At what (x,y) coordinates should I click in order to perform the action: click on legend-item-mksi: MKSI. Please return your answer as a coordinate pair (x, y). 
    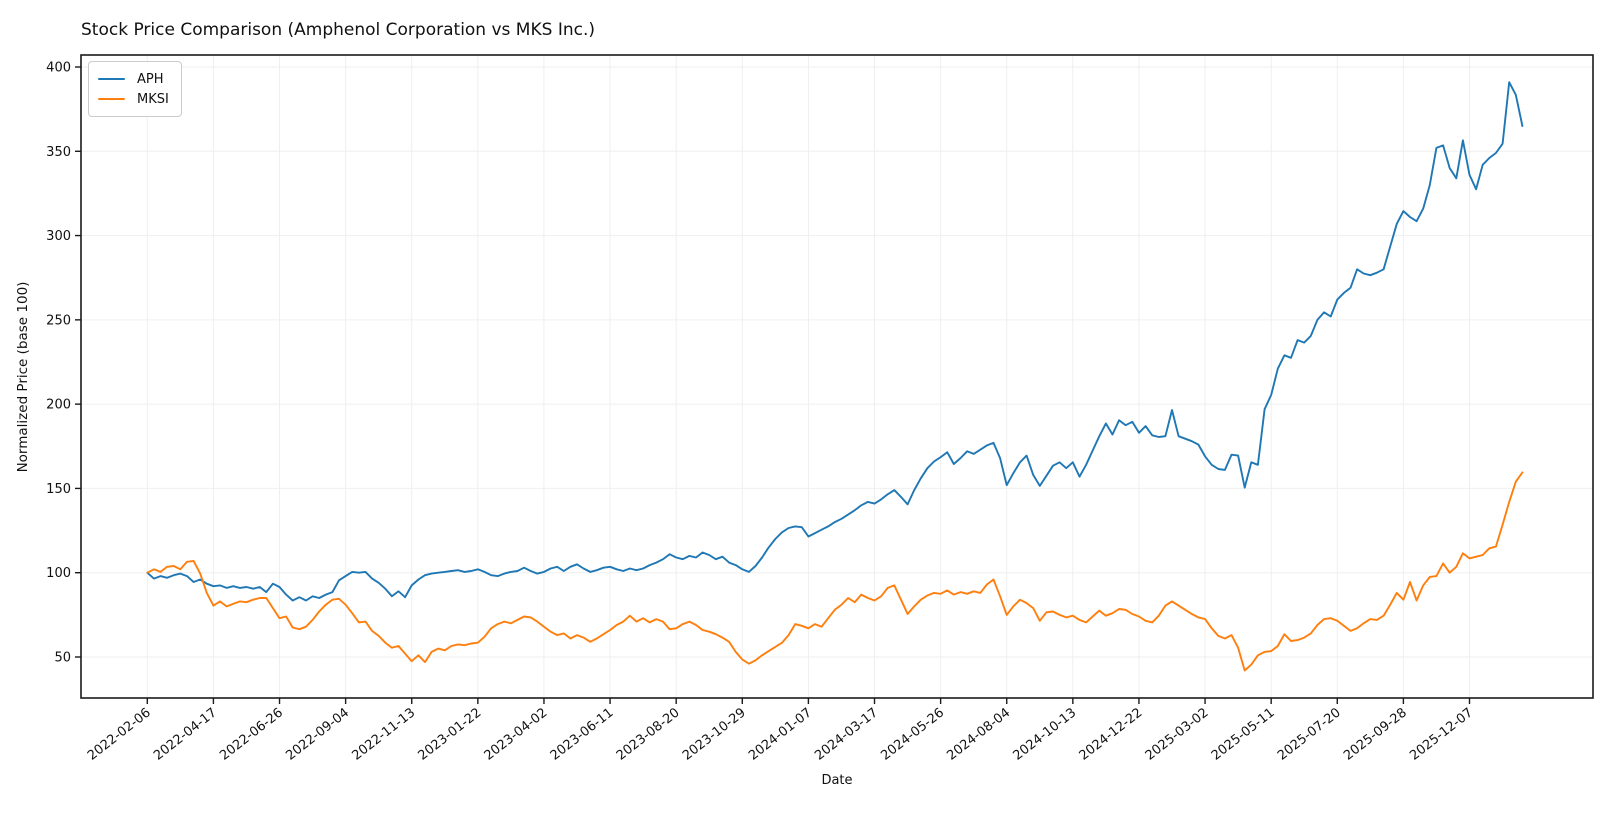
    Looking at the image, I should click on (133, 99).